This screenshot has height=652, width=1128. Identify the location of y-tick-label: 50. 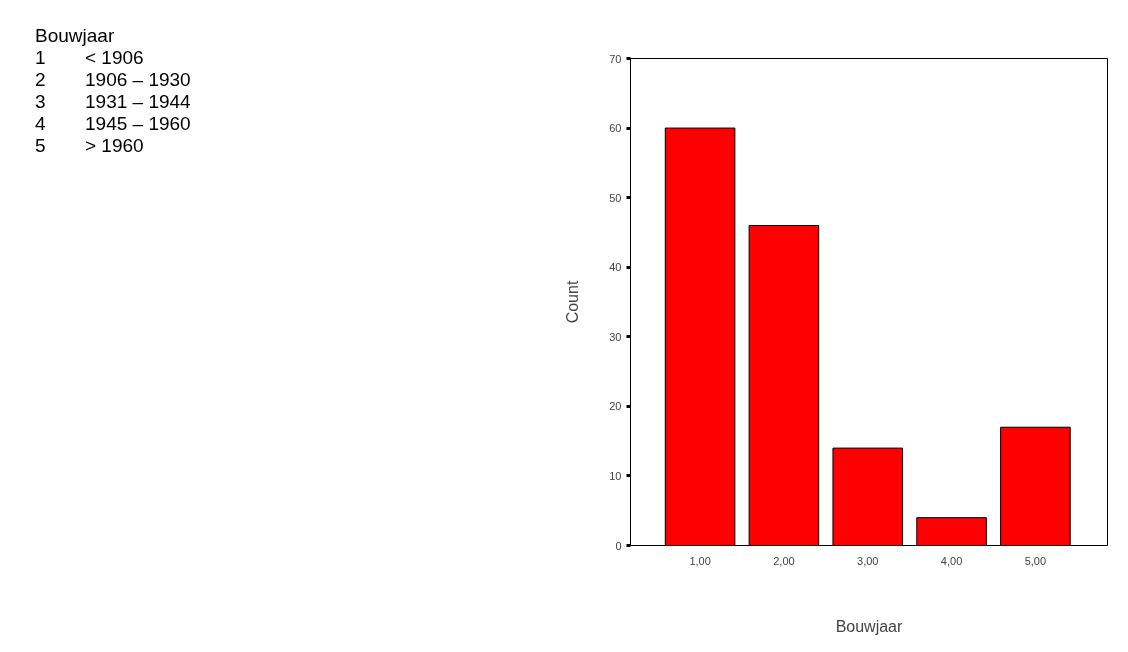
(615, 197).